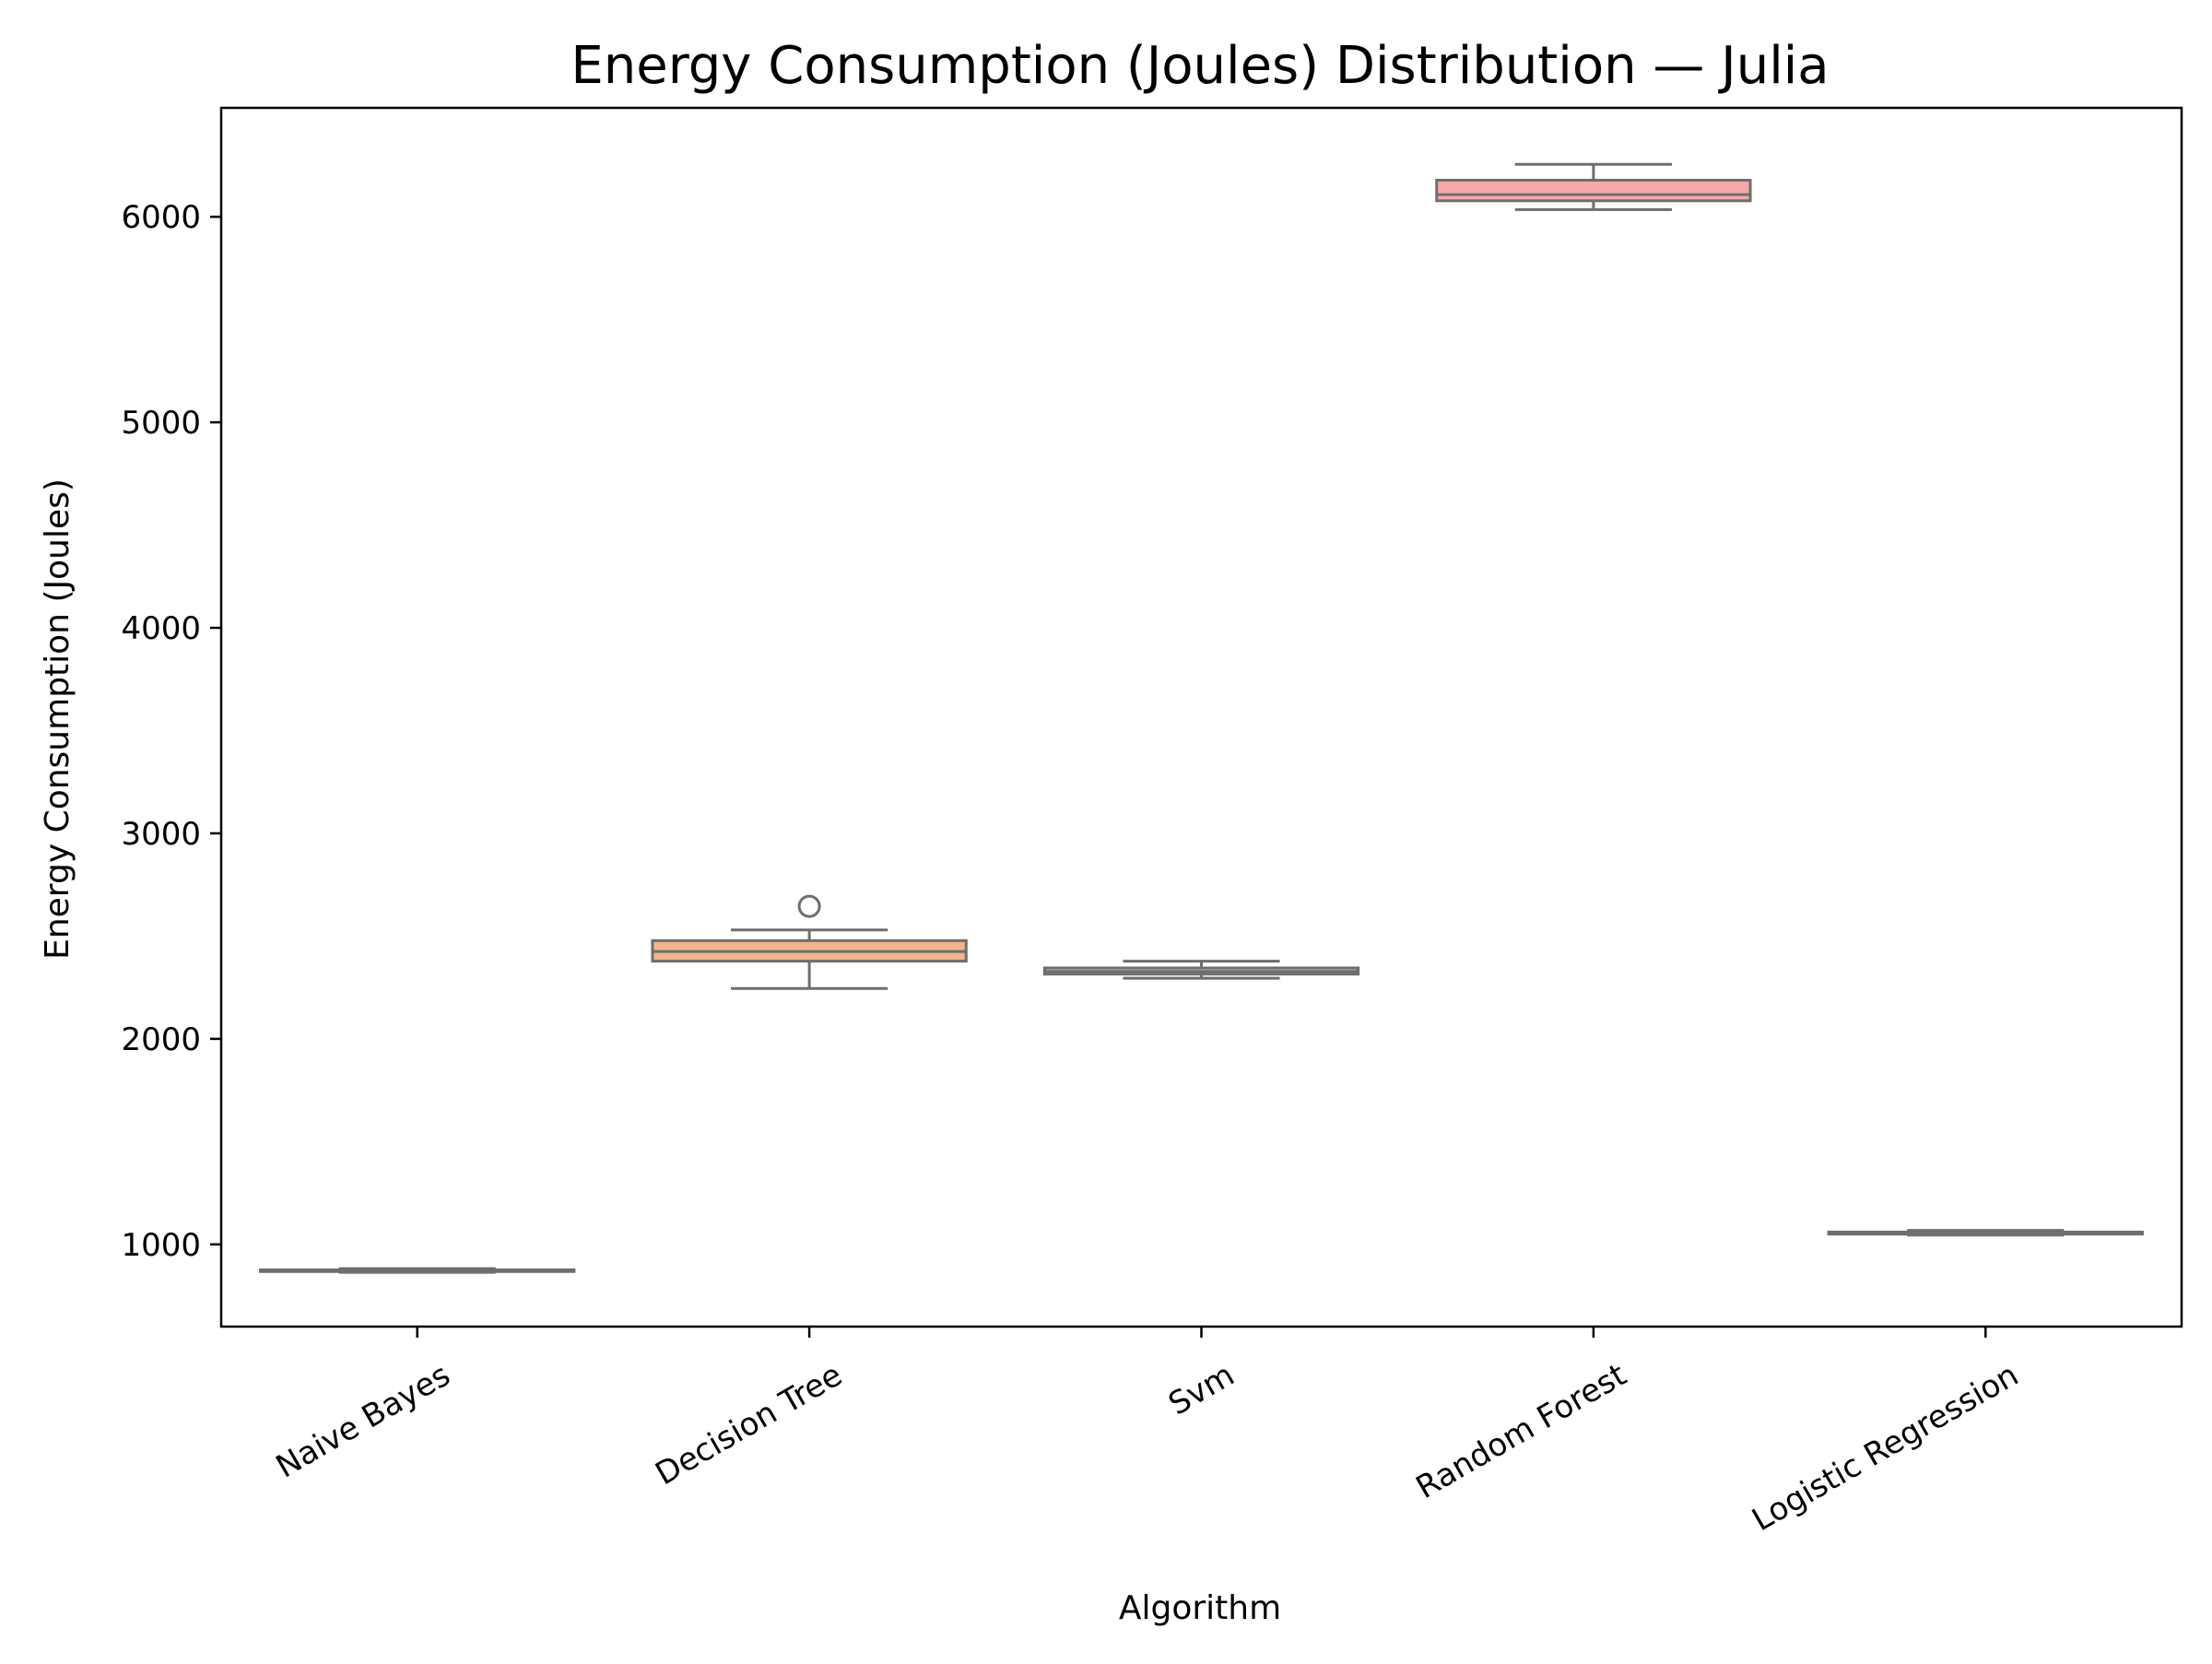 This screenshot has height=1664, width=2212. I want to click on x-tick-label: Random Forest, so click(1521, 1431).